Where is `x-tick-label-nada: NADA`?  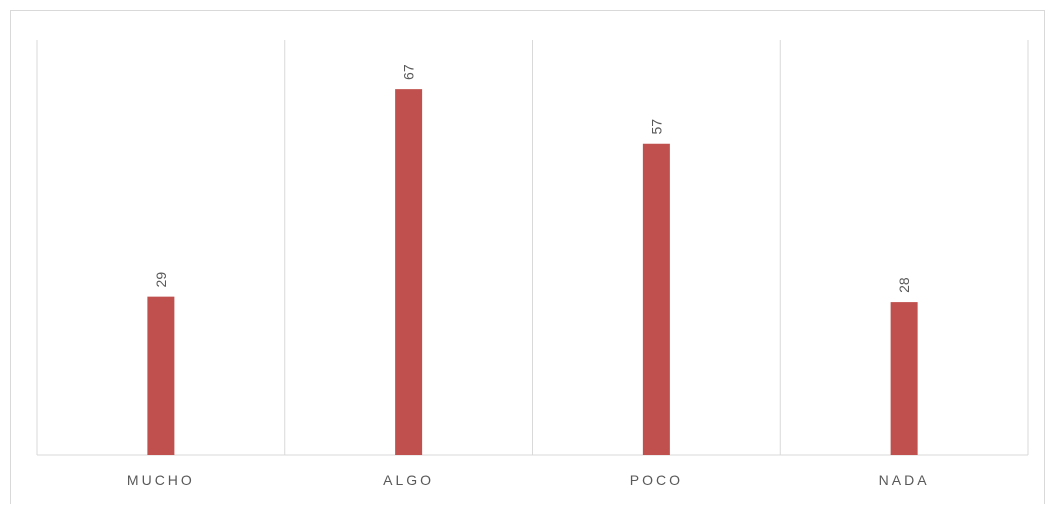 x-tick-label-nada: NADA is located at coordinates (904, 480).